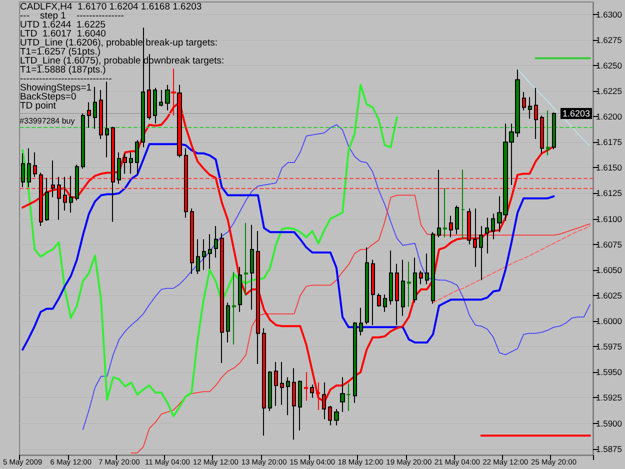 This screenshot has width=625, height=469. What do you see at coordinates (609, 91) in the screenshot?
I see `y-tick-label: 1.6225` at bounding box center [609, 91].